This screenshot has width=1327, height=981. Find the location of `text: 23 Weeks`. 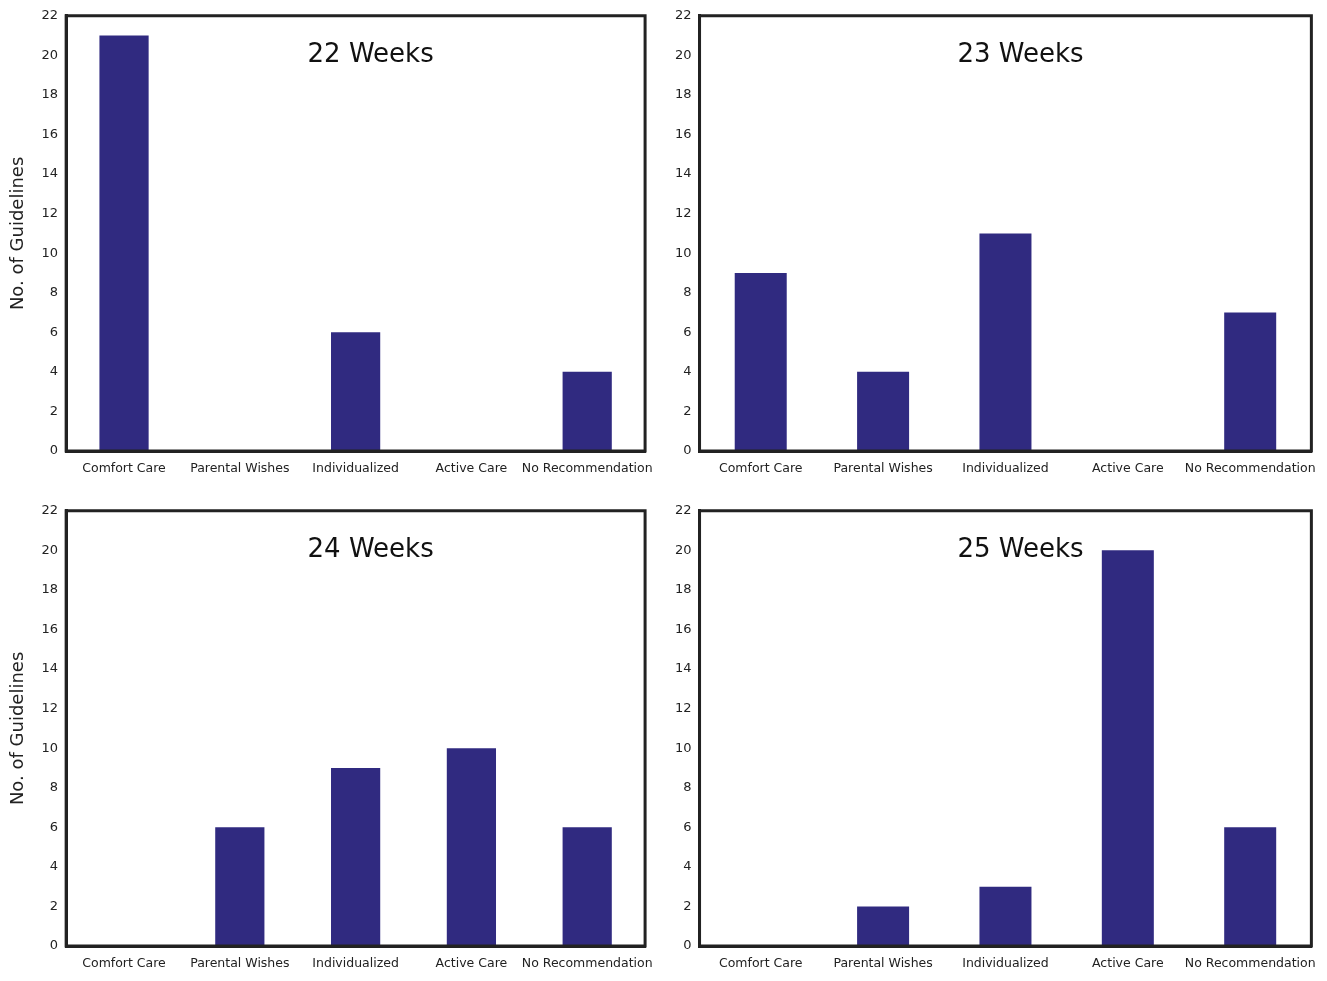

text: 23 Weeks is located at coordinates (1020, 52).